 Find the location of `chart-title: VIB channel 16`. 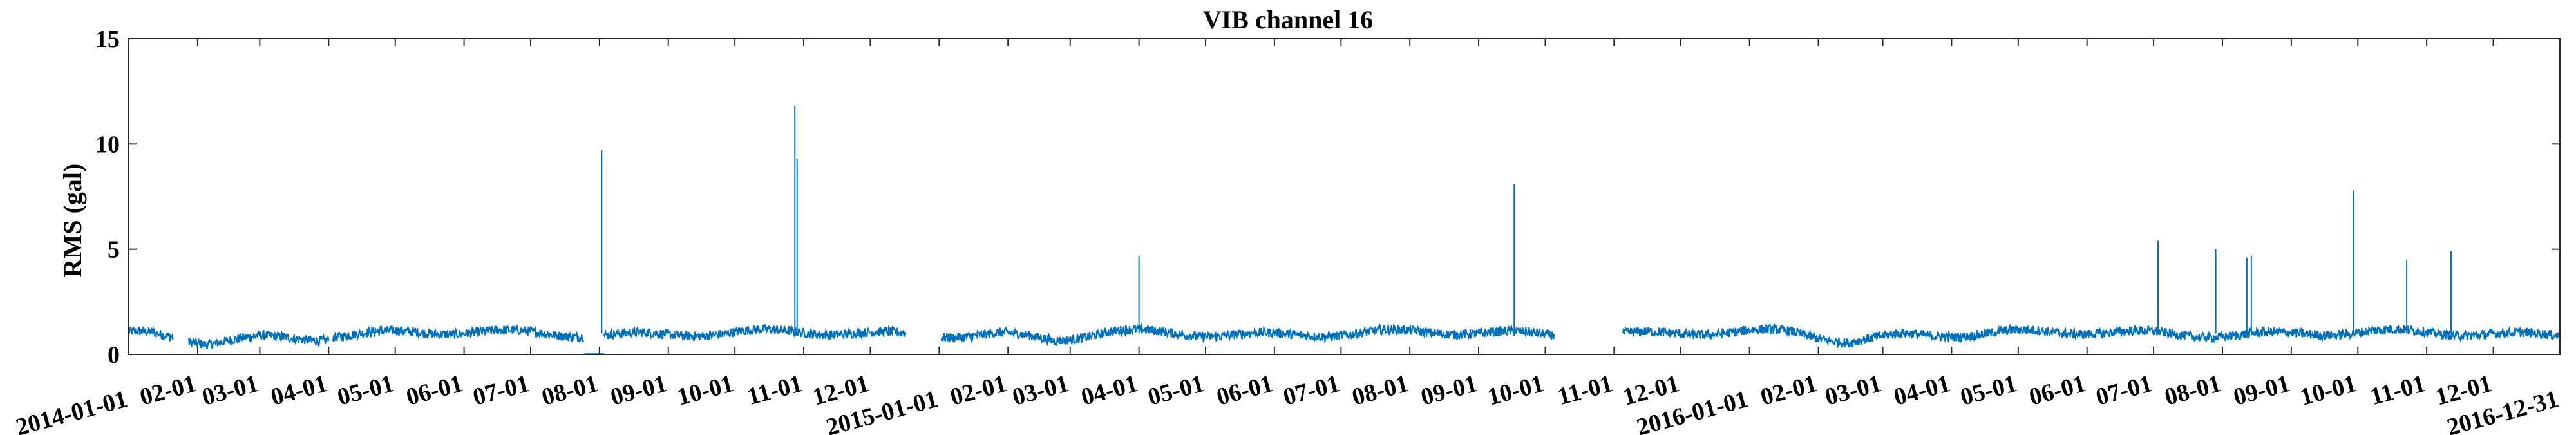

chart-title: VIB channel 16 is located at coordinates (1288, 19).